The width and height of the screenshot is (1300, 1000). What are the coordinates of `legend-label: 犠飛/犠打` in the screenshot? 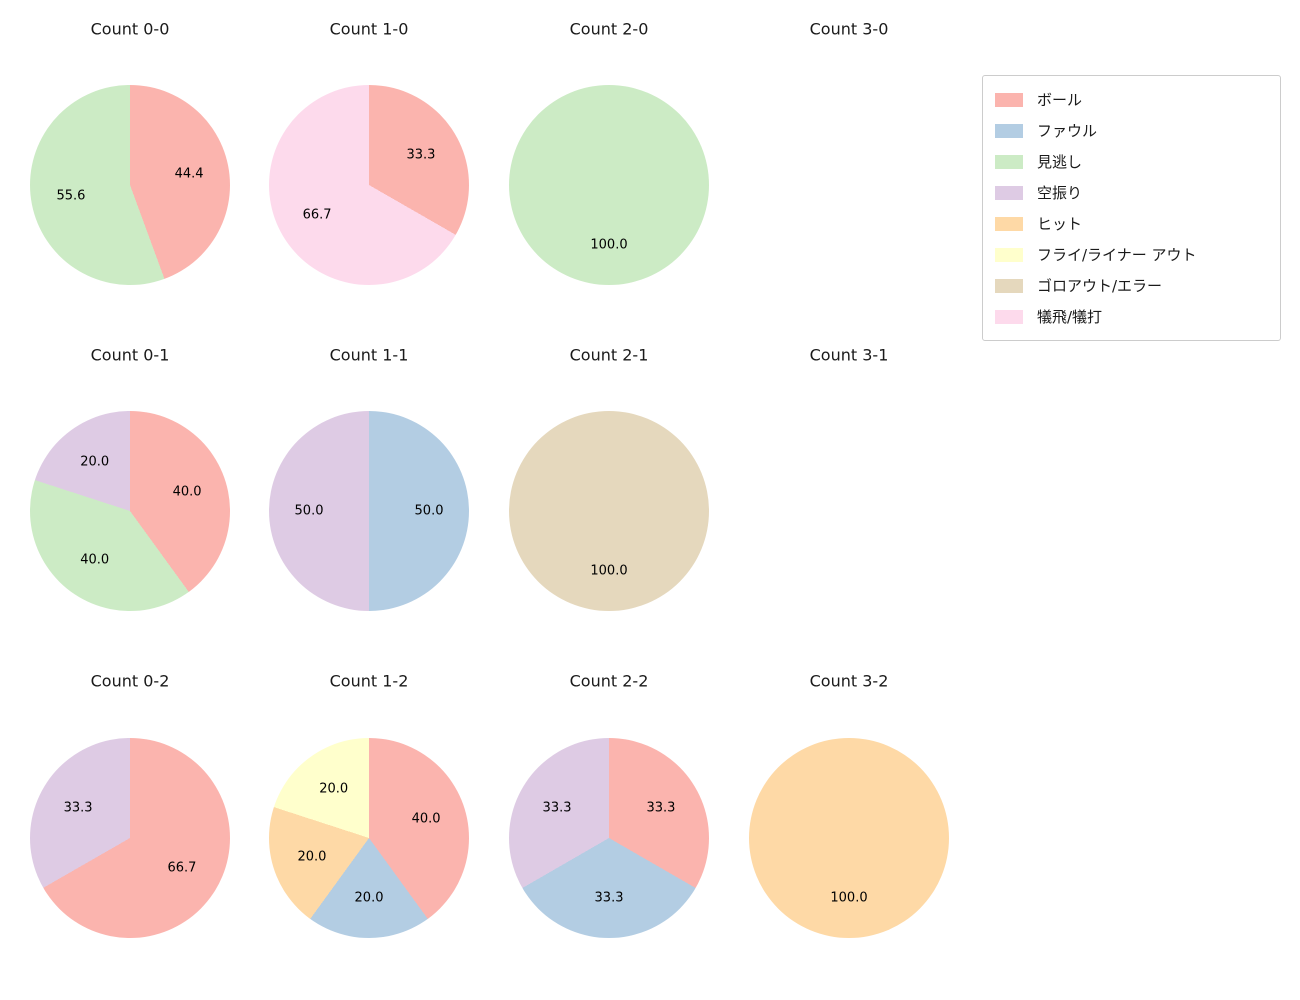 It's located at (1070, 317).